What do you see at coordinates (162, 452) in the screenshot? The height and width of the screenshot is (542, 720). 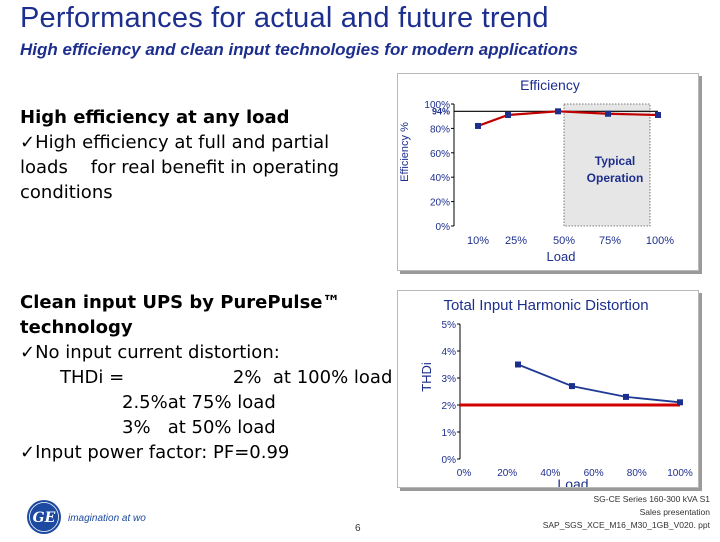 I see `power-factor-text: Input power factor: PF=0.99` at bounding box center [162, 452].